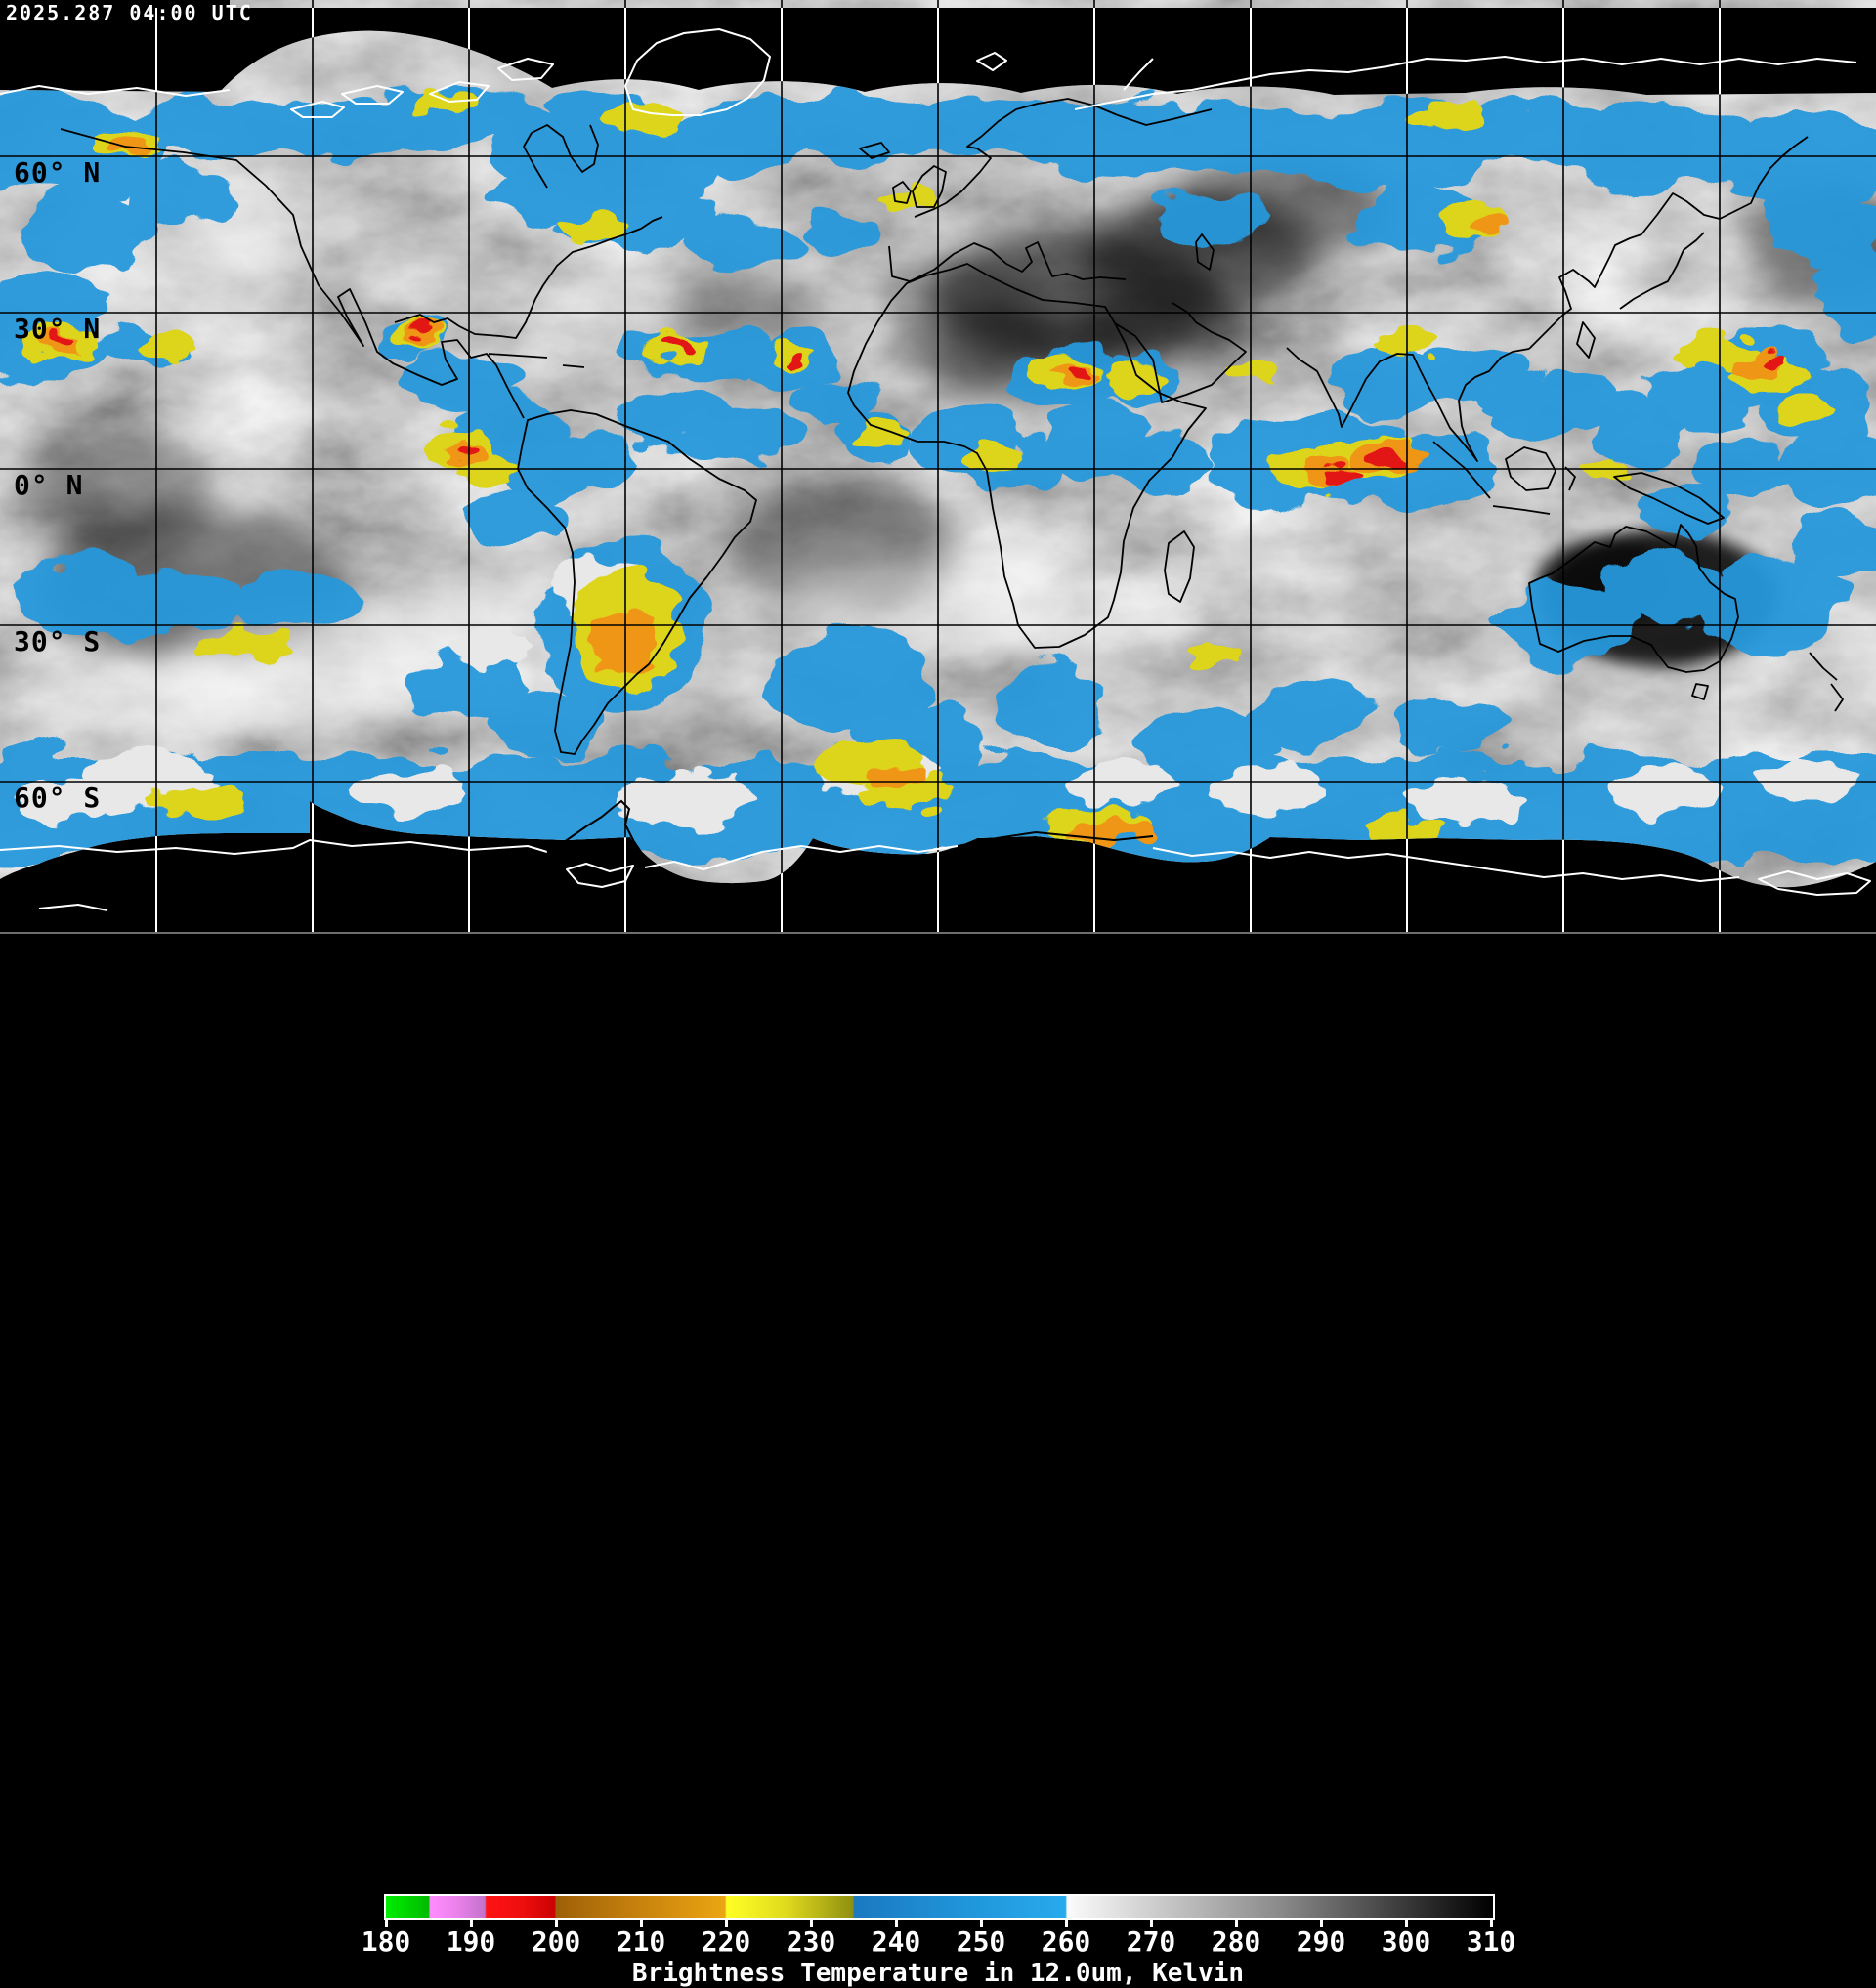 This screenshot has width=1876, height=1988. Describe the element at coordinates (917, 404) in the screenshot. I see `cold-core-red` at that location.